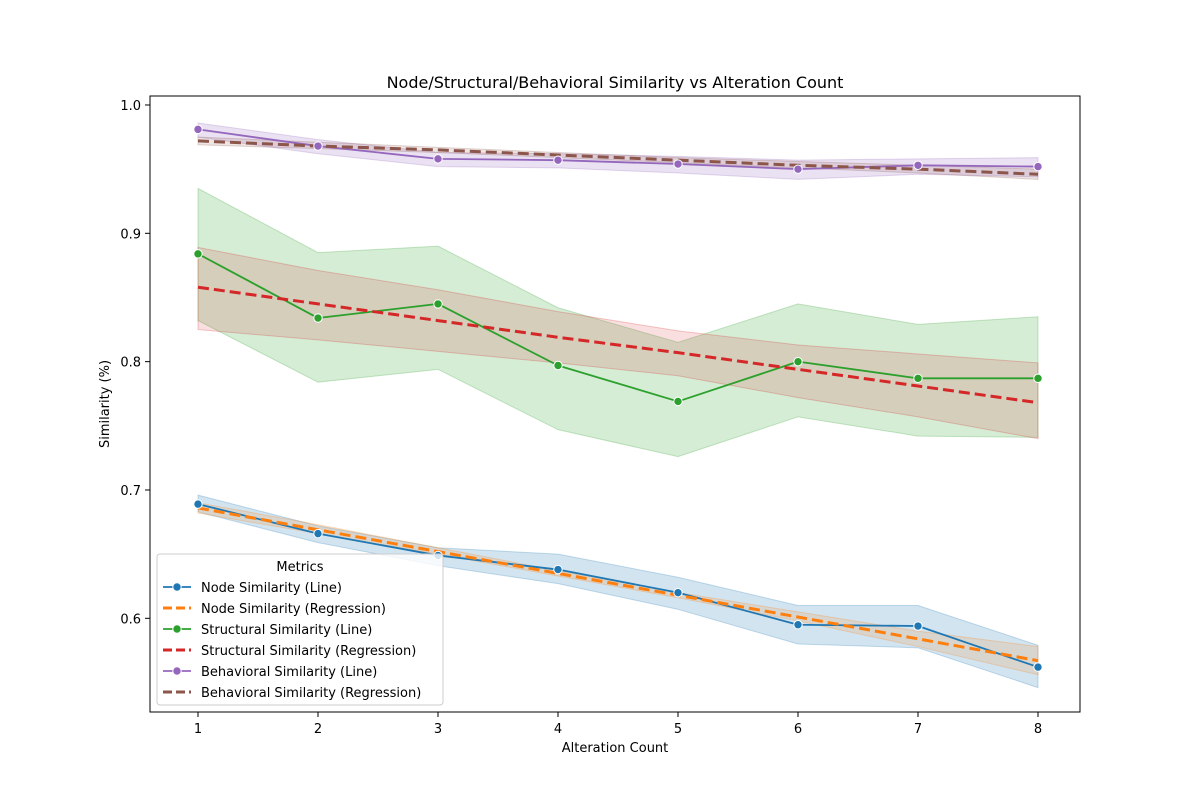 The height and width of the screenshot is (800, 1200). Describe the element at coordinates (438, 729) in the screenshot. I see `x-tick-label: 3` at that location.